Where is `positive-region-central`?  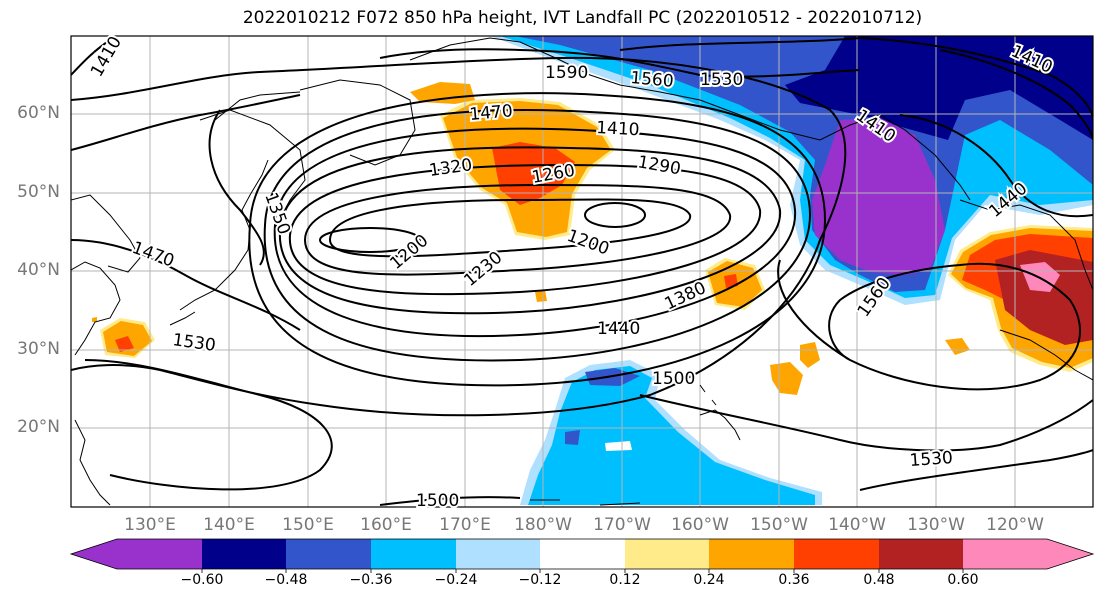
positive-region-central is located at coordinates (533, 173).